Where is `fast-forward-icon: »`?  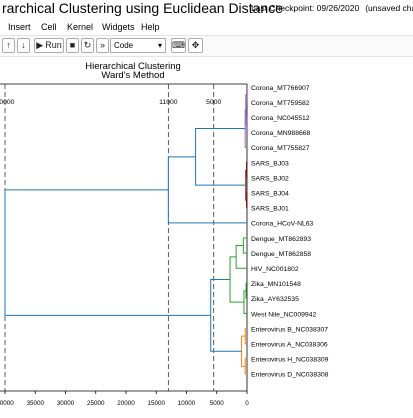 fast-forward-icon: » is located at coordinates (102, 45).